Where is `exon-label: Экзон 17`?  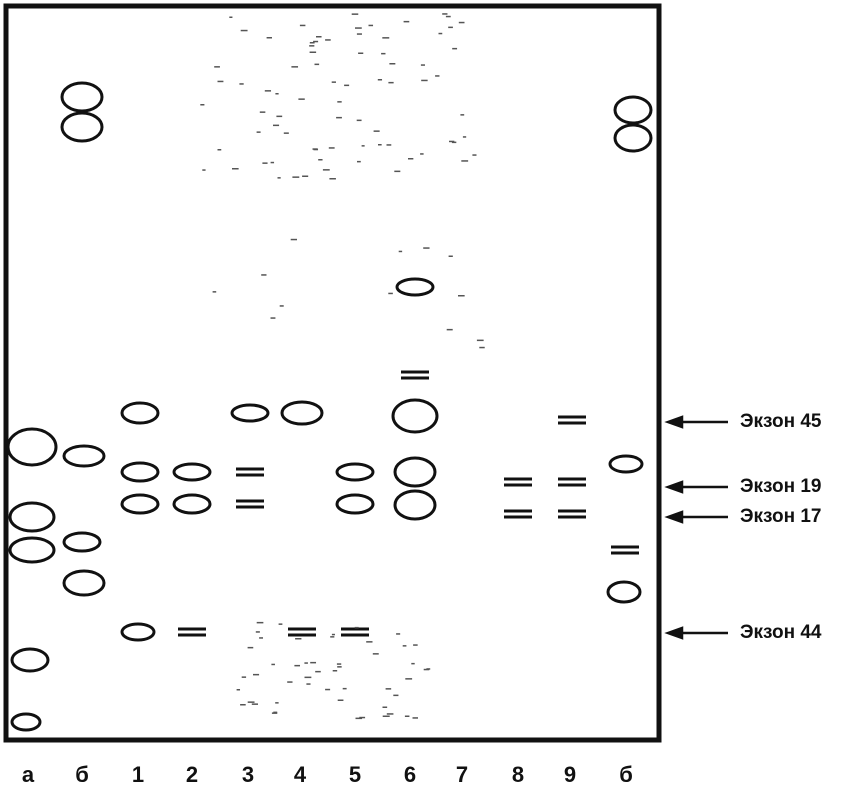
exon-label: Экзон 17 is located at coordinates (781, 516).